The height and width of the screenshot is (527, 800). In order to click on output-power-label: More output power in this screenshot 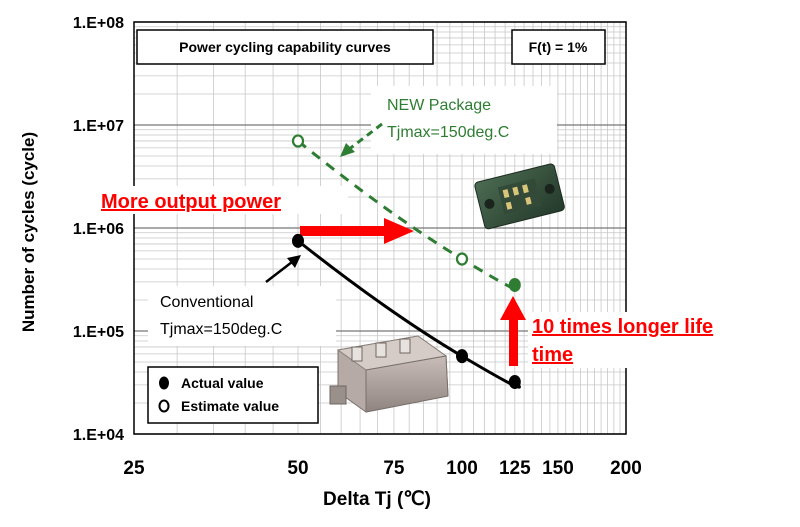, I will do `click(191, 202)`.